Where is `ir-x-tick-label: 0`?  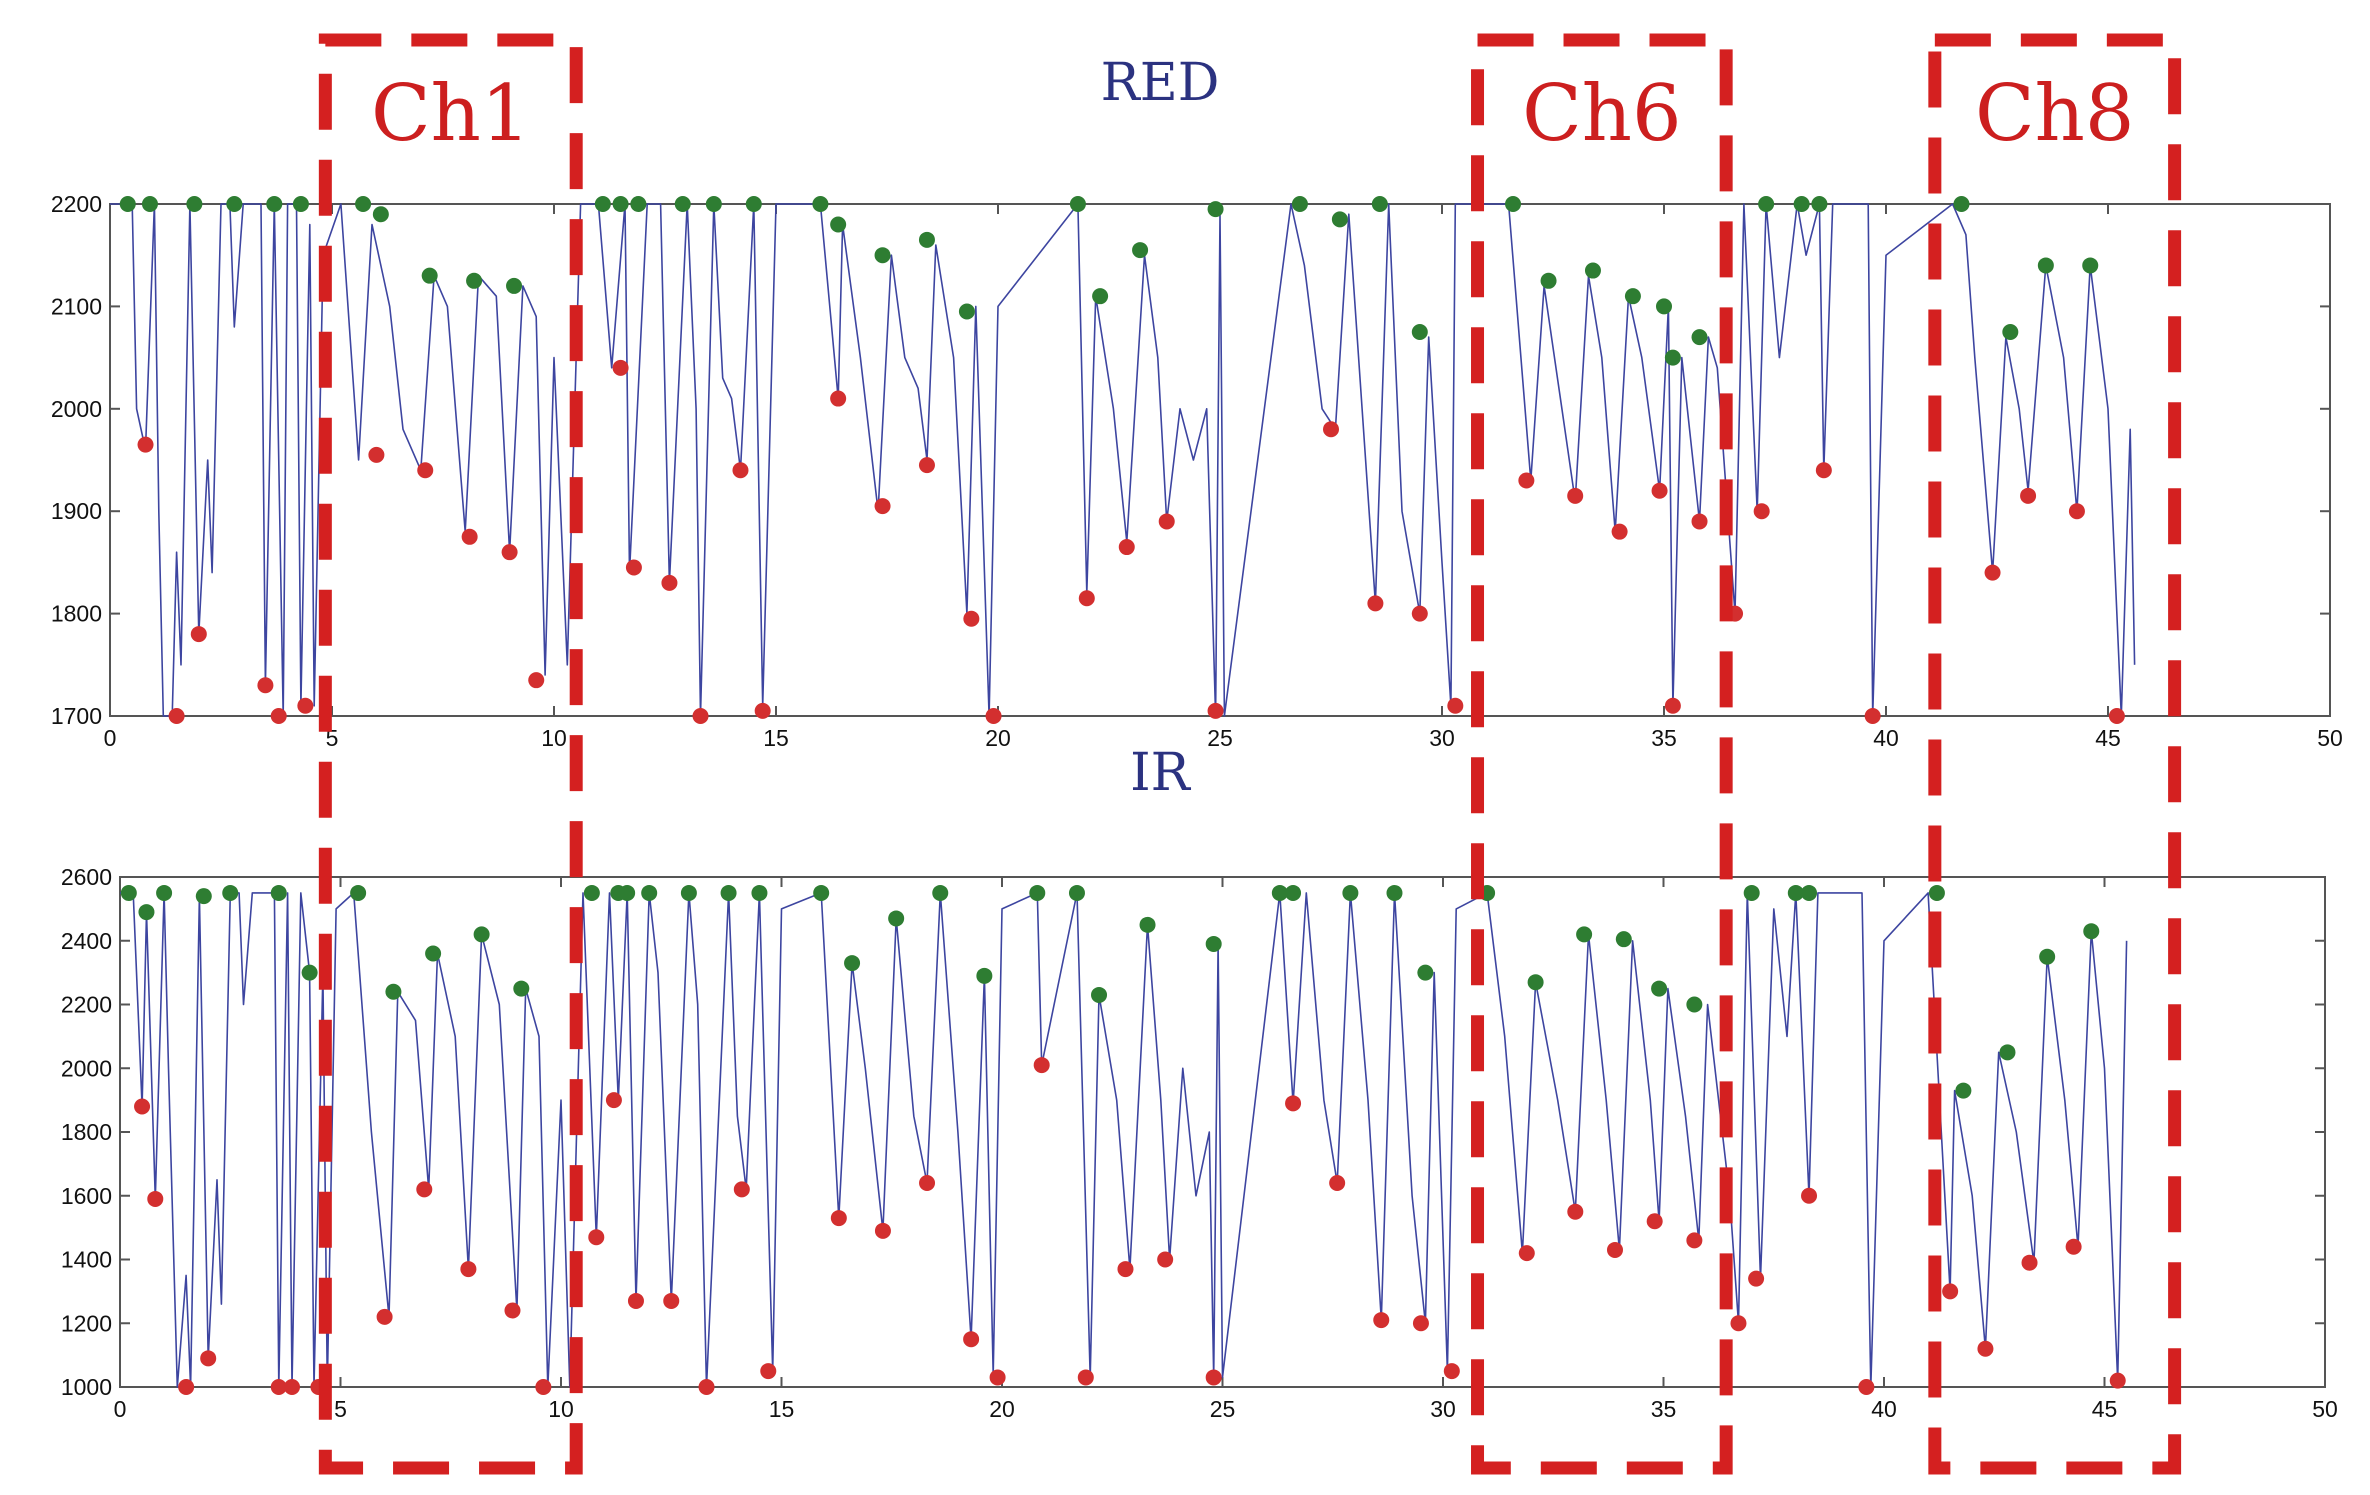
ir-x-tick-label: 0 is located at coordinates (120, 1409).